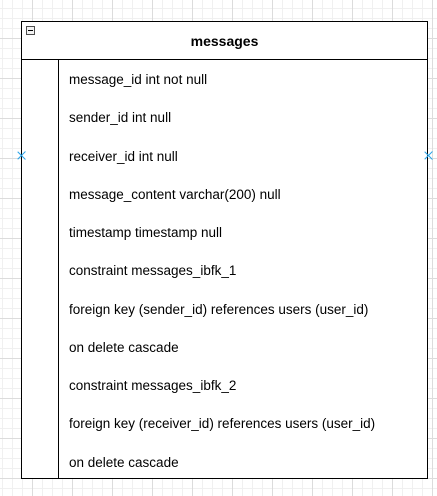 The height and width of the screenshot is (496, 437). What do you see at coordinates (138, 80) in the screenshot?
I see `row-message-id: message_id int not null` at bounding box center [138, 80].